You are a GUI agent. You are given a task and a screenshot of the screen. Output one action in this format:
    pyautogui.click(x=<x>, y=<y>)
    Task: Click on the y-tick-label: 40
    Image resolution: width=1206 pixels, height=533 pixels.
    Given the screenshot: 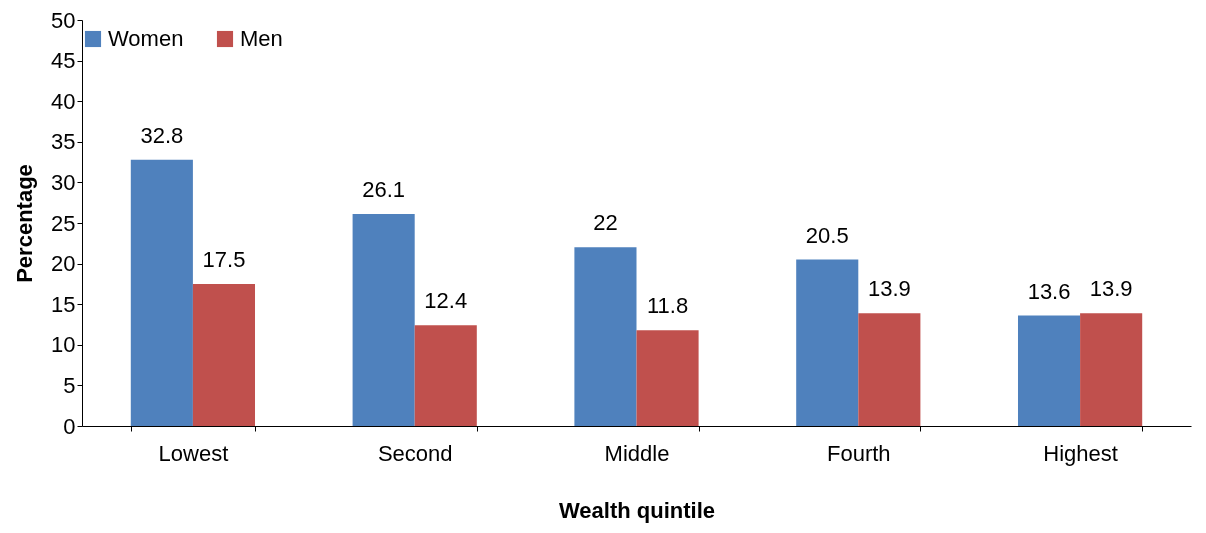 What is the action you would take?
    pyautogui.click(x=63, y=101)
    